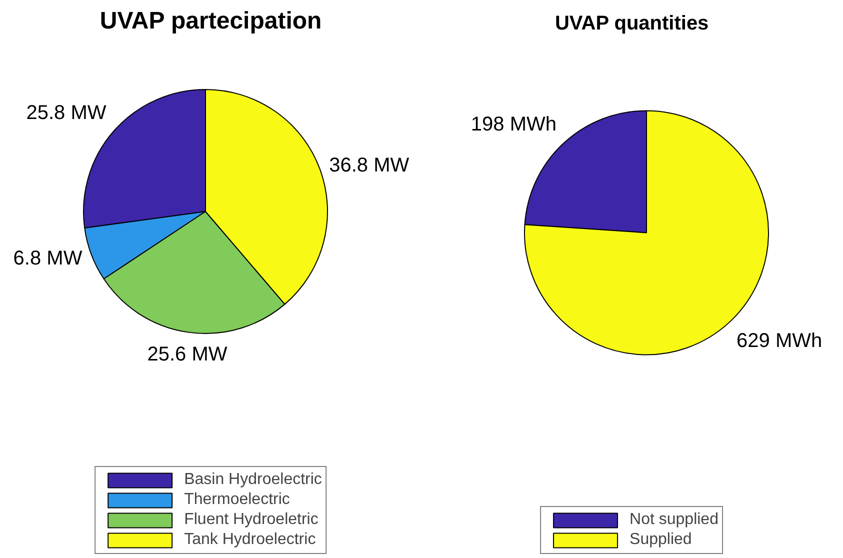 The width and height of the screenshot is (843, 558). Describe the element at coordinates (211, 21) in the screenshot. I see `chart-title: UVAP partecipation` at that location.